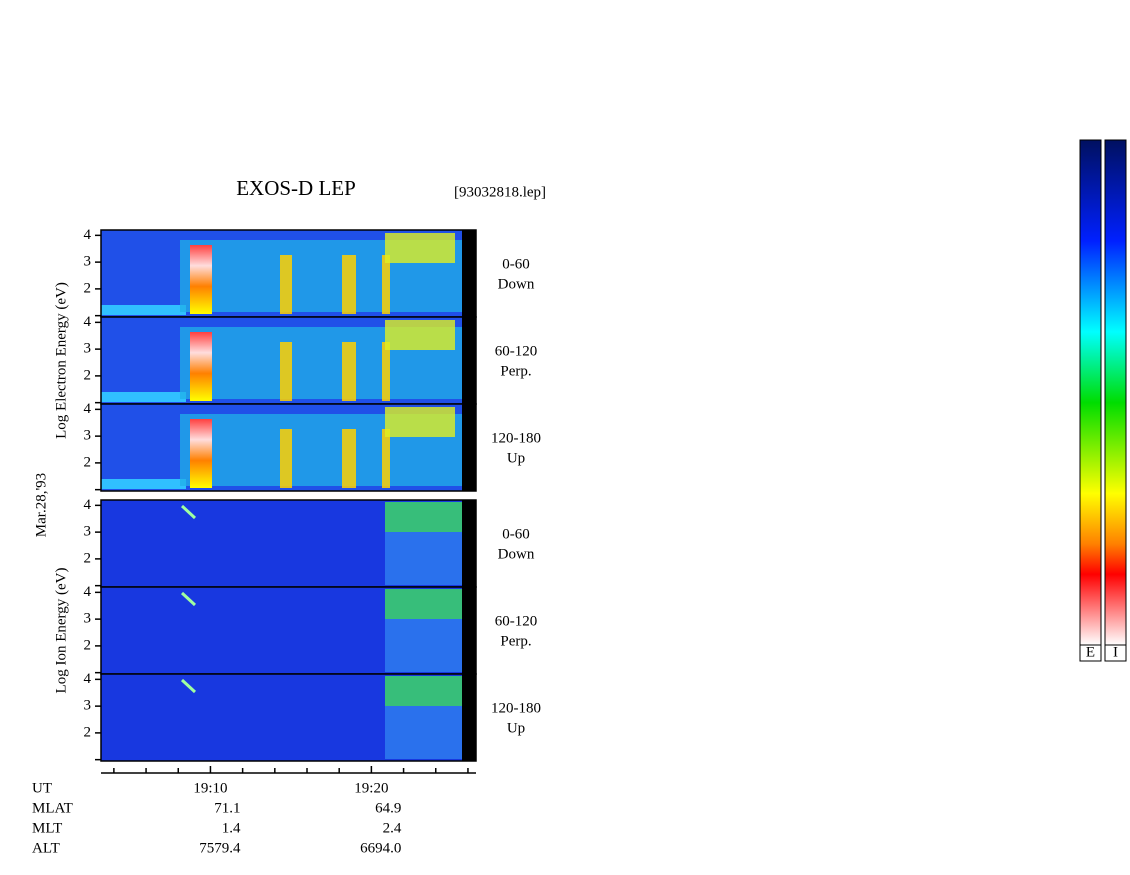 This screenshot has width=1130, height=875. I want to click on footer-value: 7579.4, so click(220, 848).